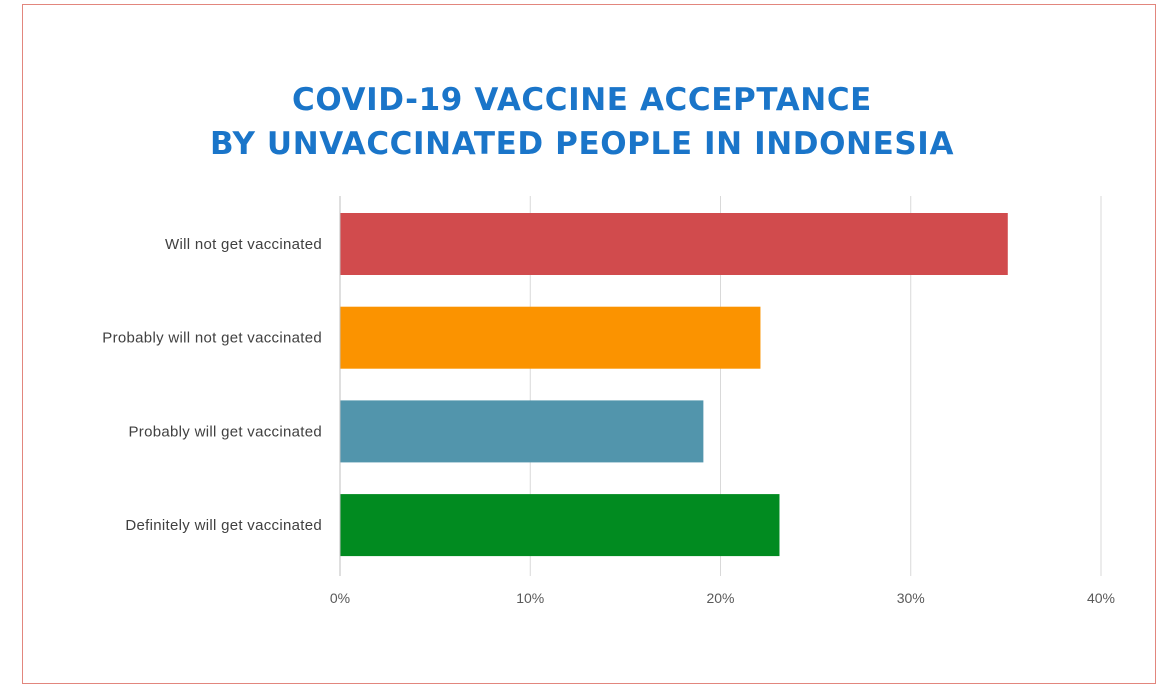  Describe the element at coordinates (582, 100) in the screenshot. I see `chart-title-line-1: COVID-19 VACCINE ACCEPTANCE` at that location.